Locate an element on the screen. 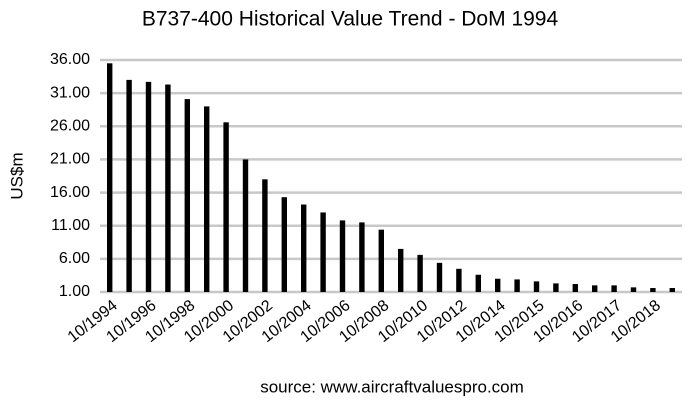 The height and width of the screenshot is (410, 700). y-tick-label: 21.00 is located at coordinates (70, 159).